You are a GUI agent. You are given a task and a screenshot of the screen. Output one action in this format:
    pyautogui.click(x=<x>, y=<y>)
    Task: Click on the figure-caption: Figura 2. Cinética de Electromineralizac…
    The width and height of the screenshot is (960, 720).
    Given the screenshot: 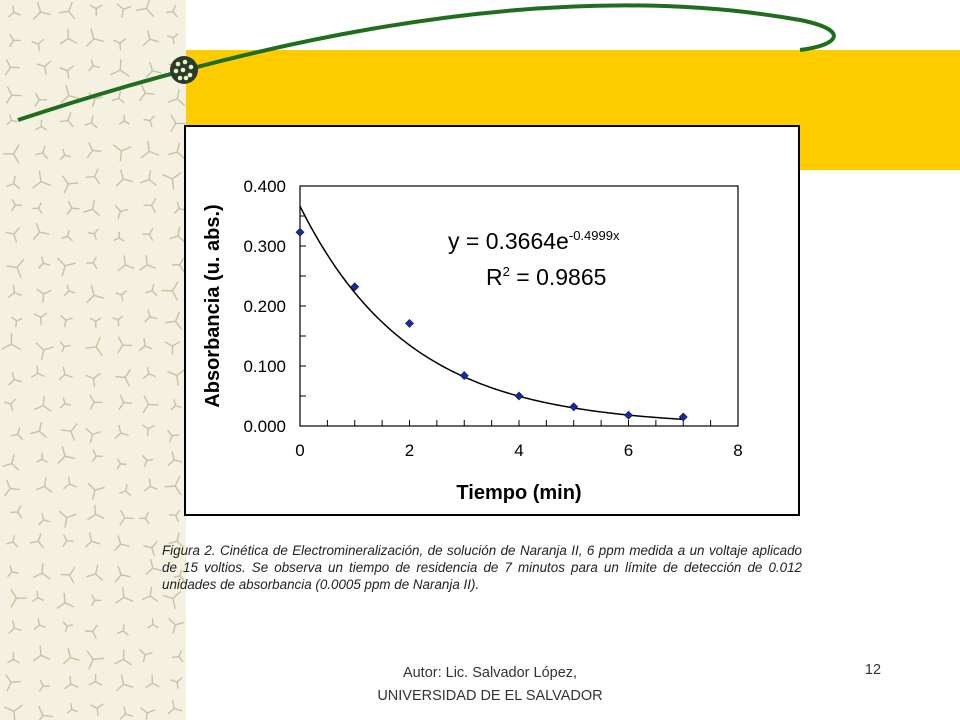 What is the action you would take?
    pyautogui.click(x=482, y=567)
    